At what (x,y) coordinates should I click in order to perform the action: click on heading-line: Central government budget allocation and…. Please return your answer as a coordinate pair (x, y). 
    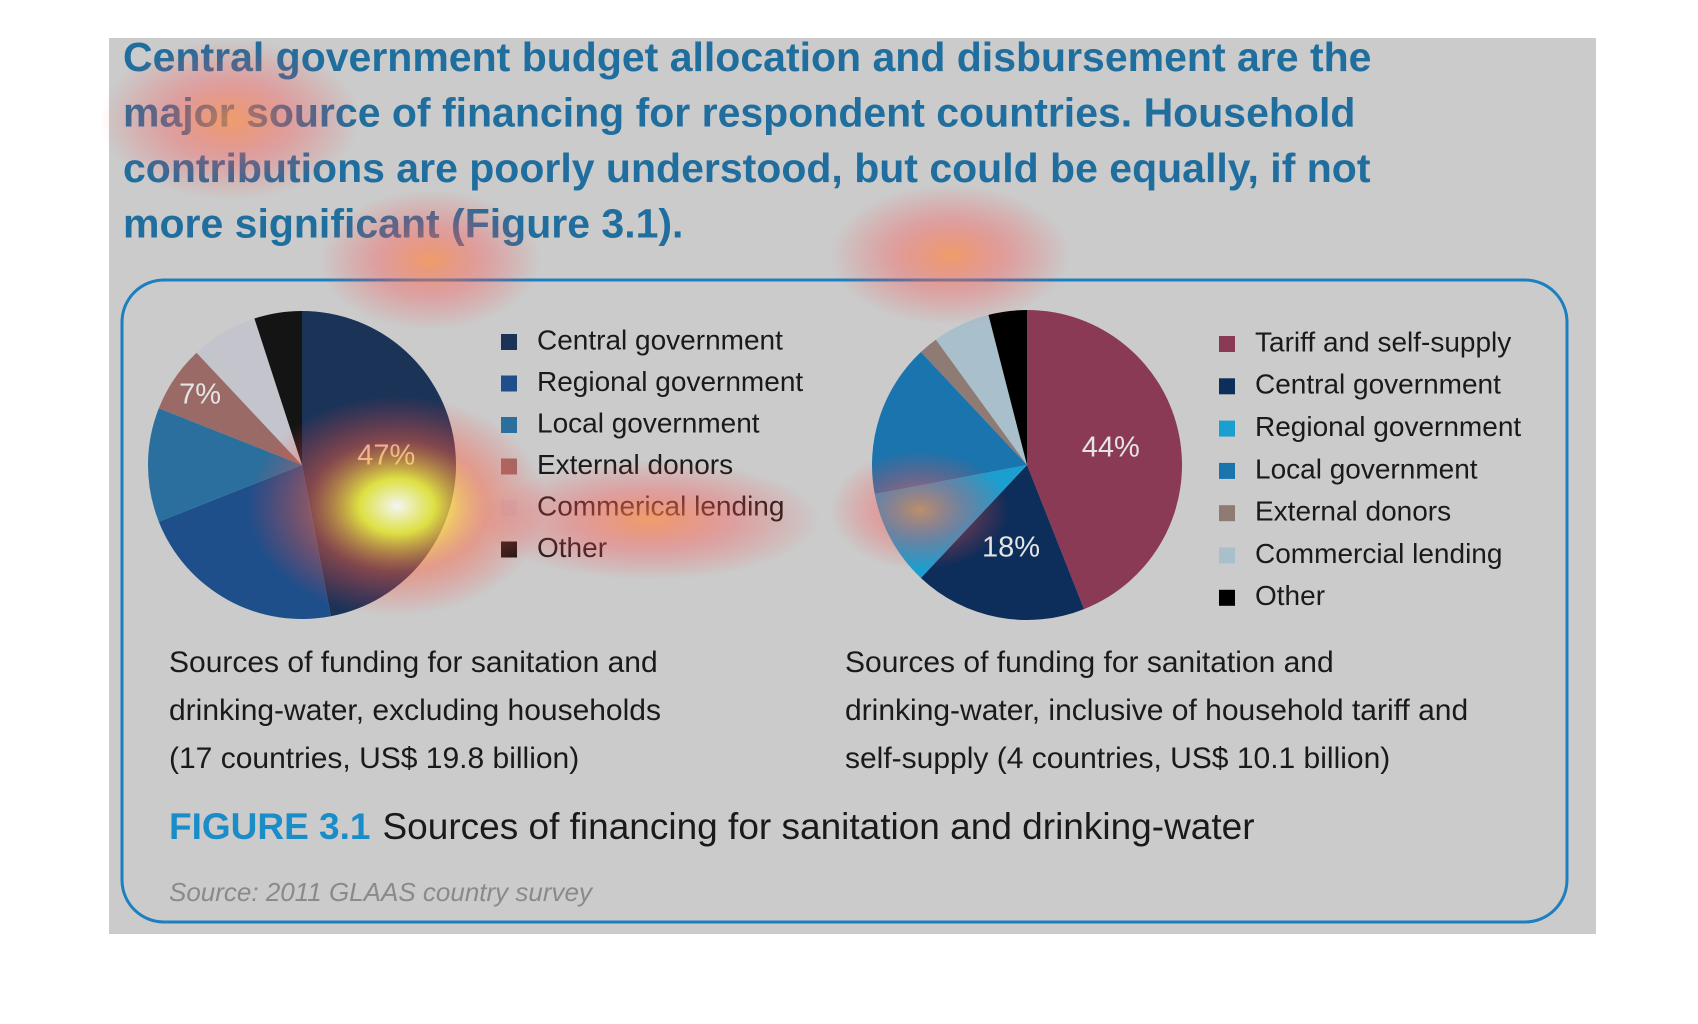
    Looking at the image, I should click on (747, 57).